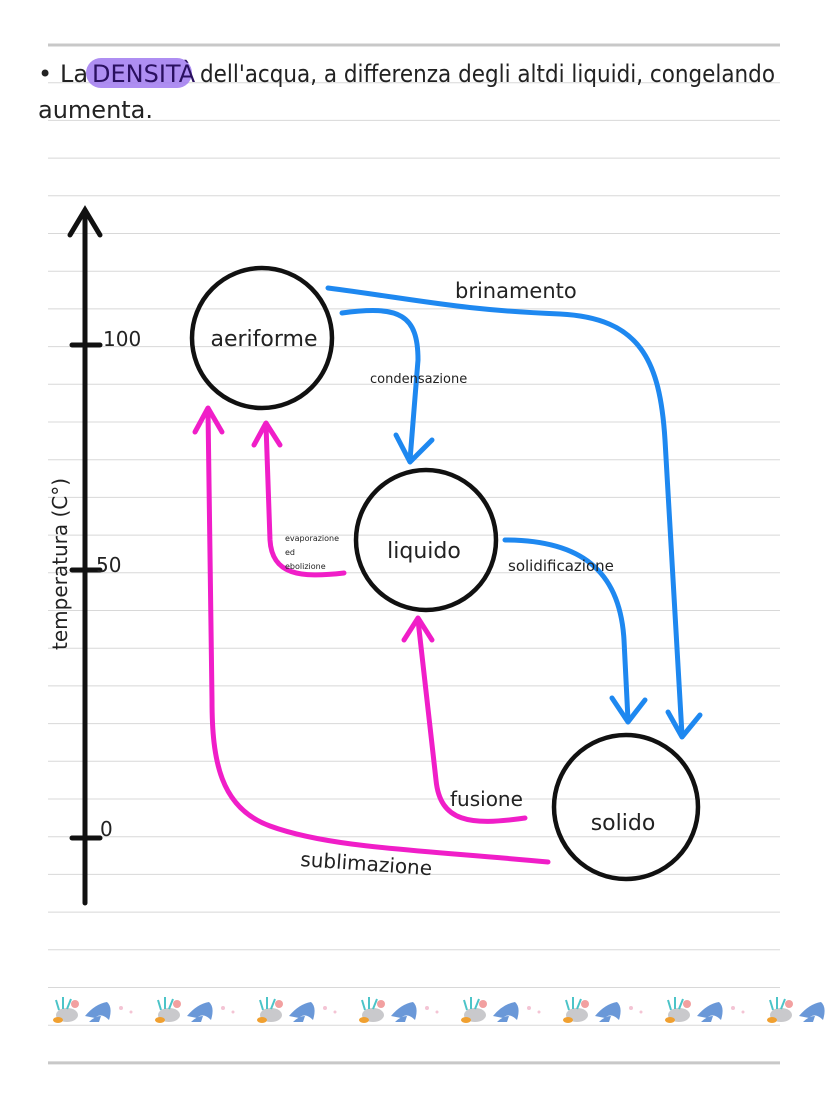  Describe the element at coordinates (122, 339) in the screenshot. I see `tick-100: 100` at that location.